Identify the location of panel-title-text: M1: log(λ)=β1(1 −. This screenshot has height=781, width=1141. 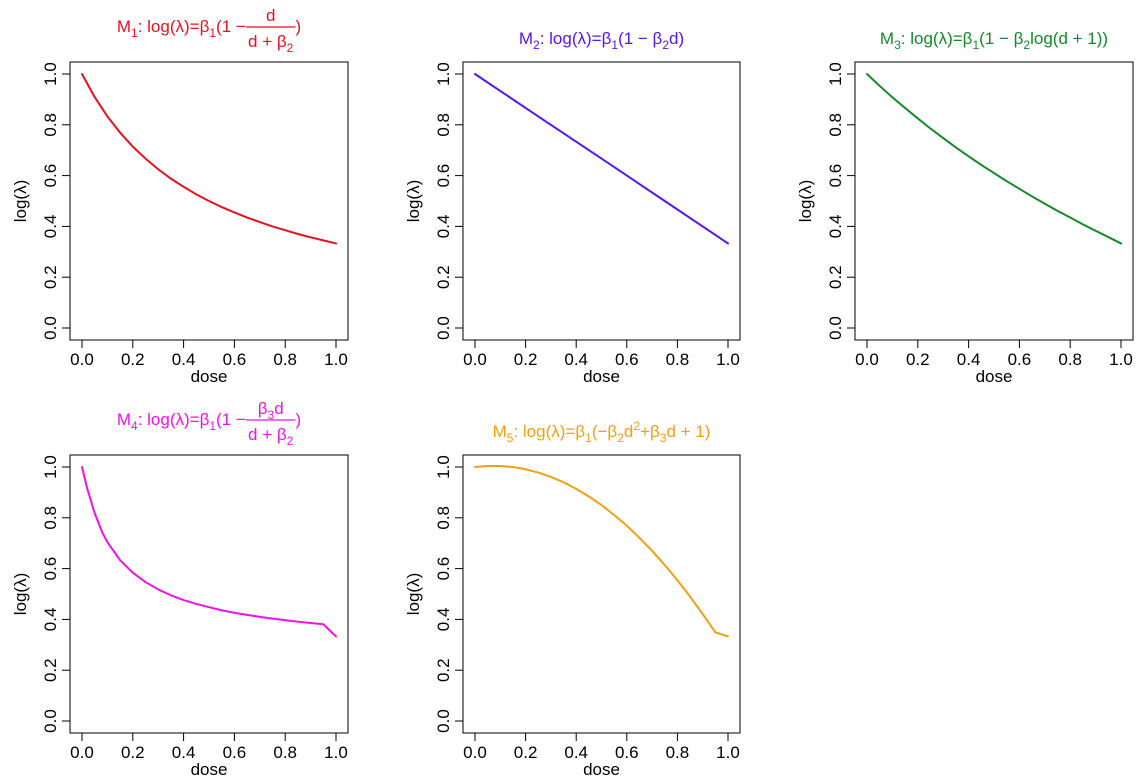
(181, 28).